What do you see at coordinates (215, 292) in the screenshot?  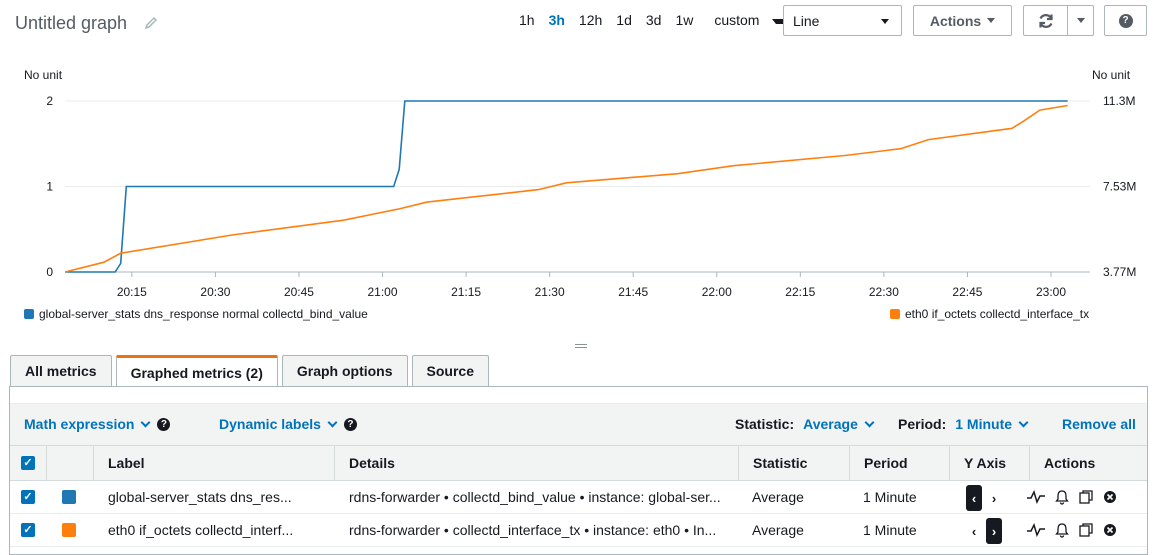 I see `x-tick-label: 20:30` at bounding box center [215, 292].